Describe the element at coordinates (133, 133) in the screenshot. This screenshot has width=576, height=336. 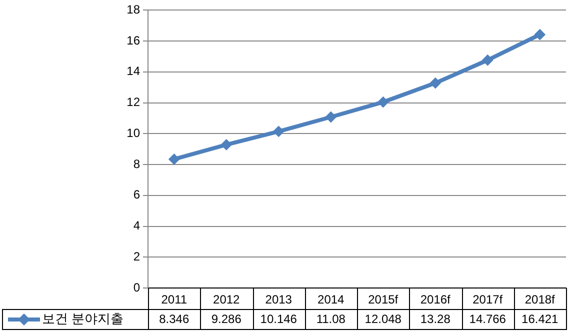
I see `y-tick-label: 10` at that location.